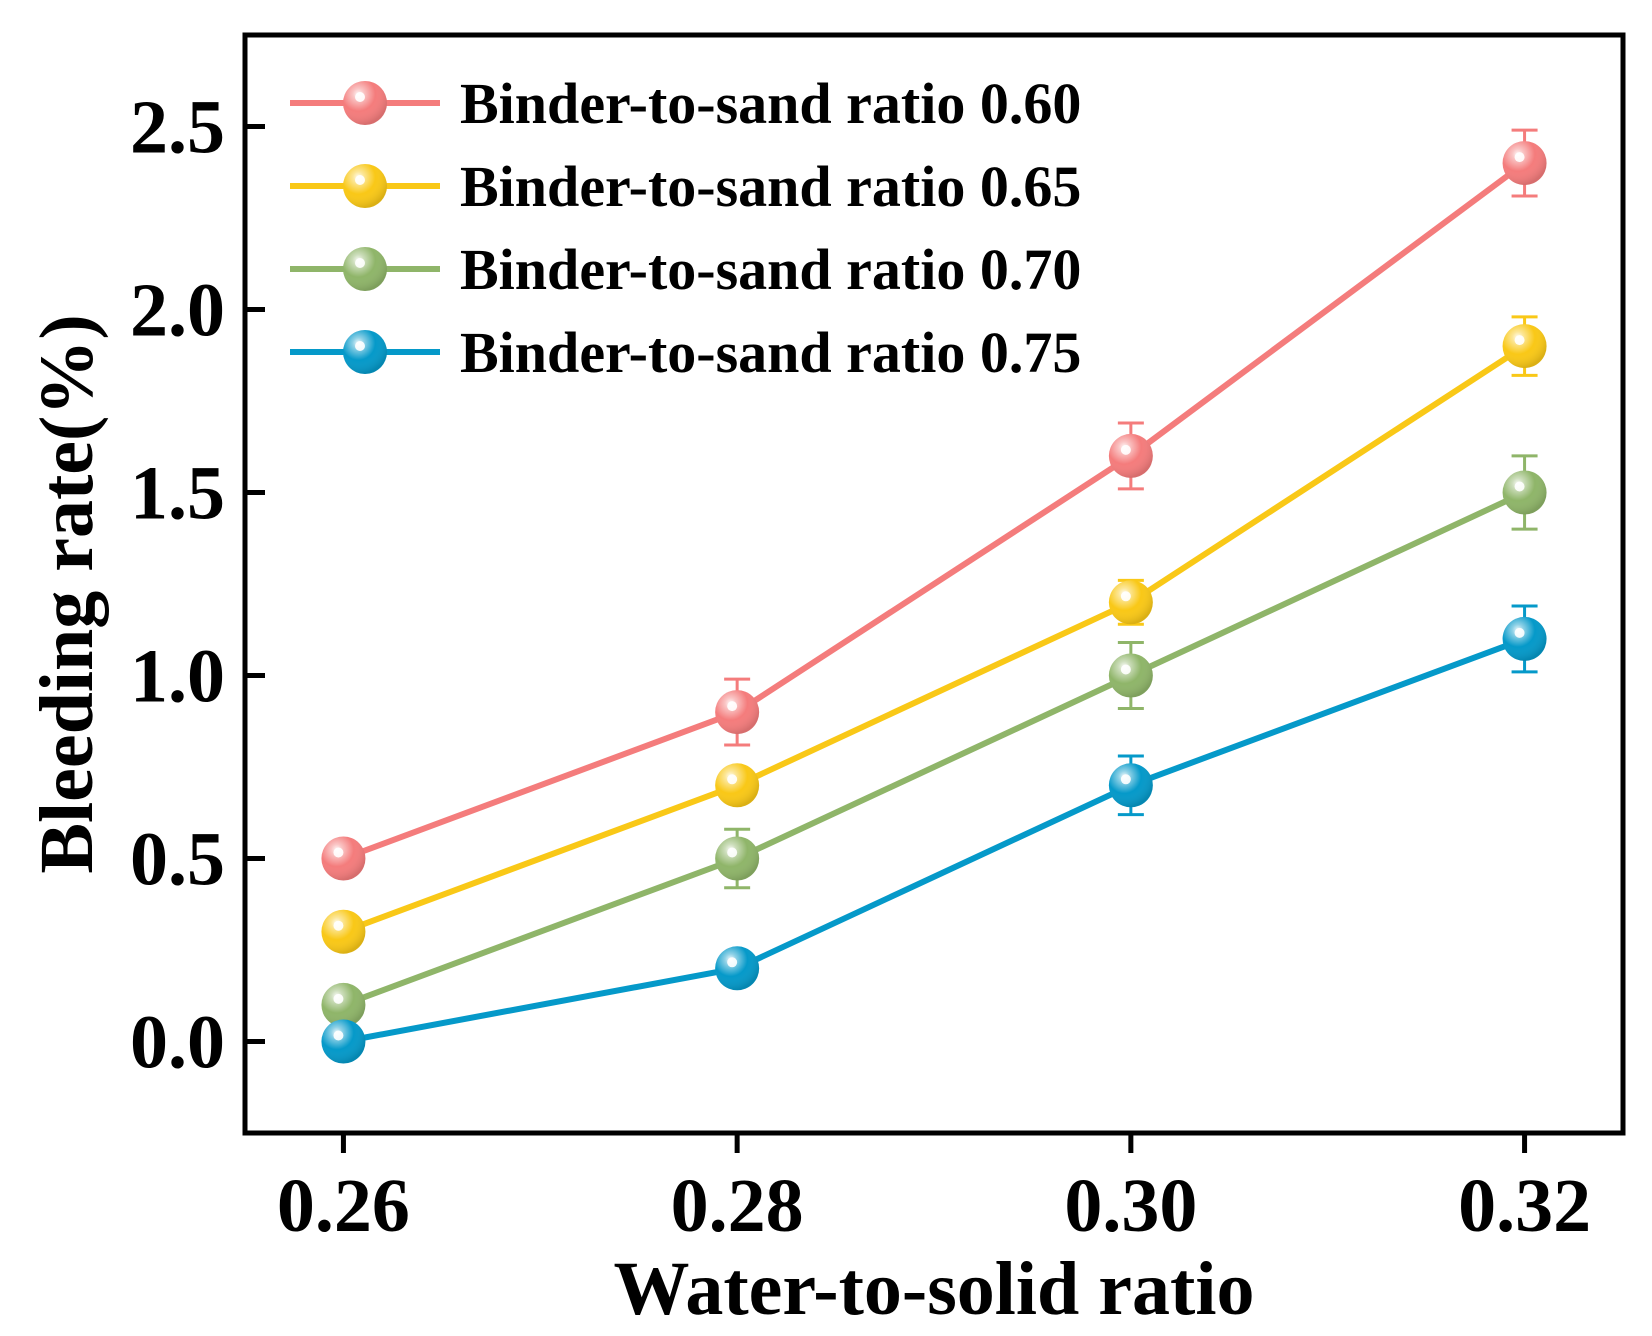 Image resolution: width=1652 pixels, height=1336 pixels. I want to click on x-tick-label: 0.30, so click(1130, 1206).